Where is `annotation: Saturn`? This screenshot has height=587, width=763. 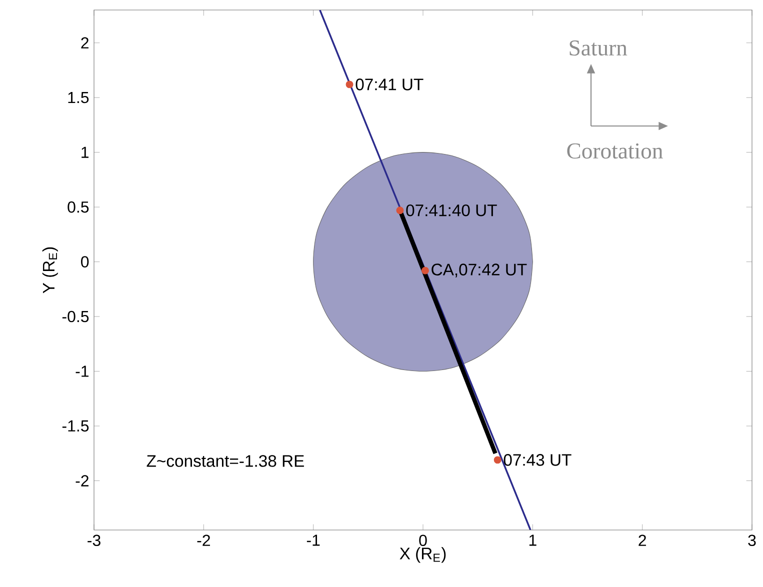 annotation: Saturn is located at coordinates (599, 48).